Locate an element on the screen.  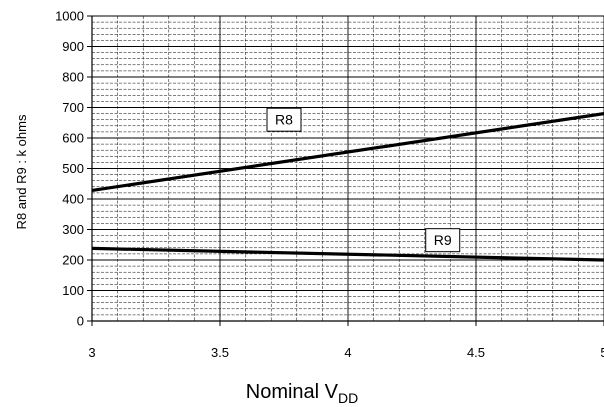
y-tick-label: 1000 is located at coordinates (69, 16).